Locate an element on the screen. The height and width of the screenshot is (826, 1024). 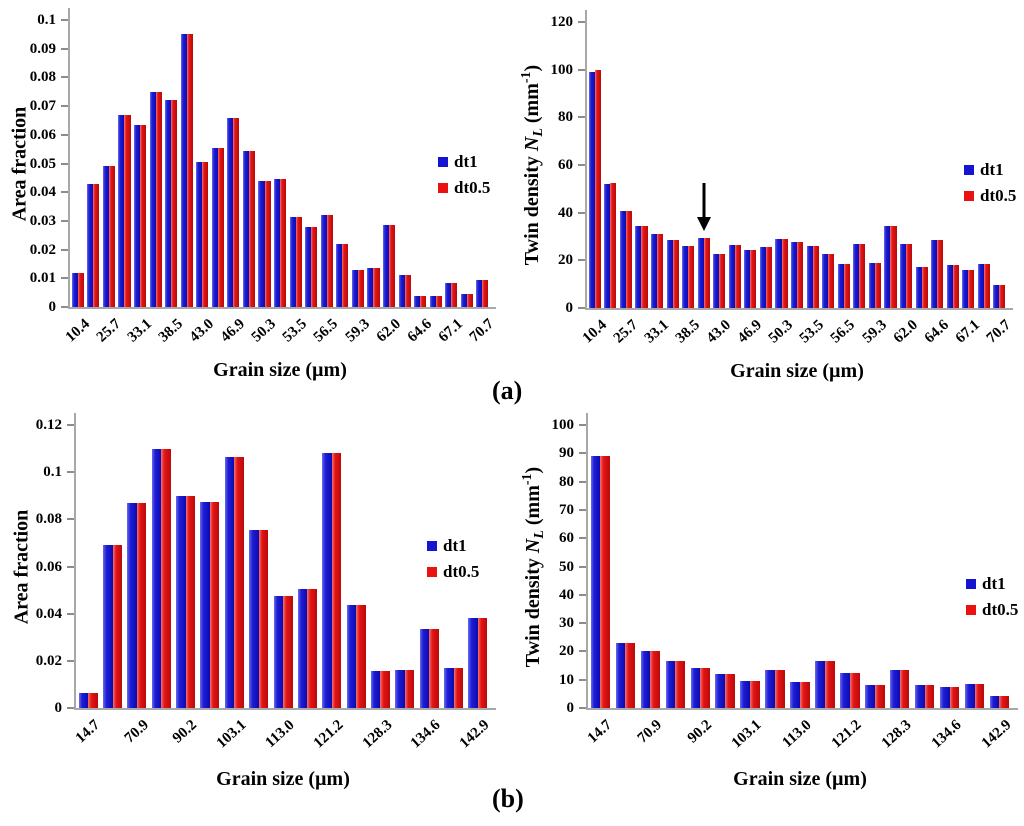
legend-label: dt1 is located at coordinates (992, 169).